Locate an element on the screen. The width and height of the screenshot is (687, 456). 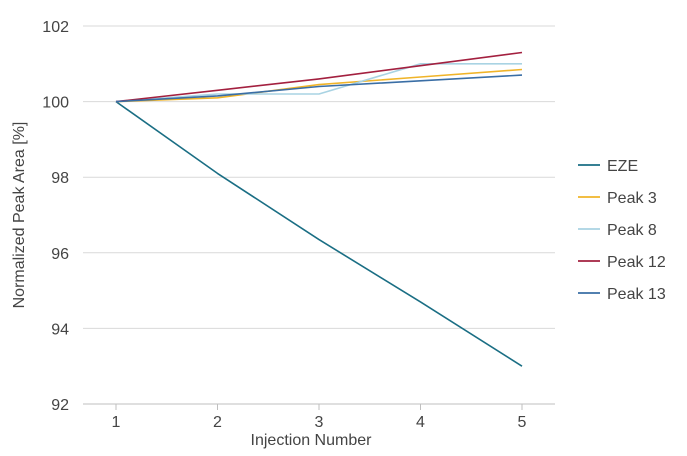
legend-item: Peak 8 is located at coordinates (617, 230).